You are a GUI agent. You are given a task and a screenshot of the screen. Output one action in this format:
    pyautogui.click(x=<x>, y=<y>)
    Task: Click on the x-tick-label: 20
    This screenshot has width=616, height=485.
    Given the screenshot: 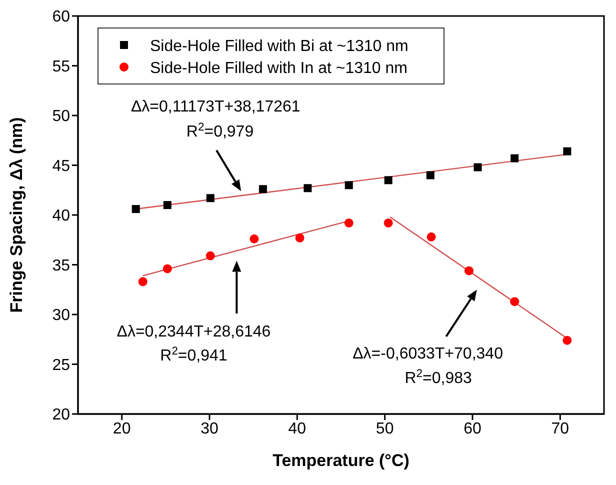 What is the action you would take?
    pyautogui.click(x=121, y=429)
    